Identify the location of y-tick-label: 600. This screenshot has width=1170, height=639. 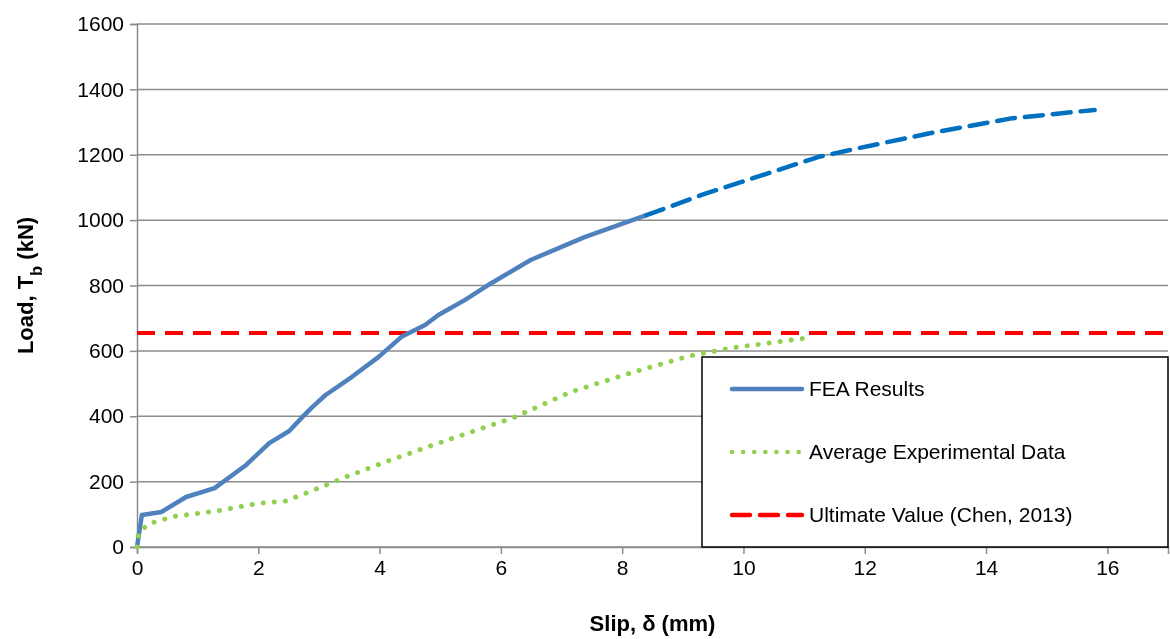
(106, 351).